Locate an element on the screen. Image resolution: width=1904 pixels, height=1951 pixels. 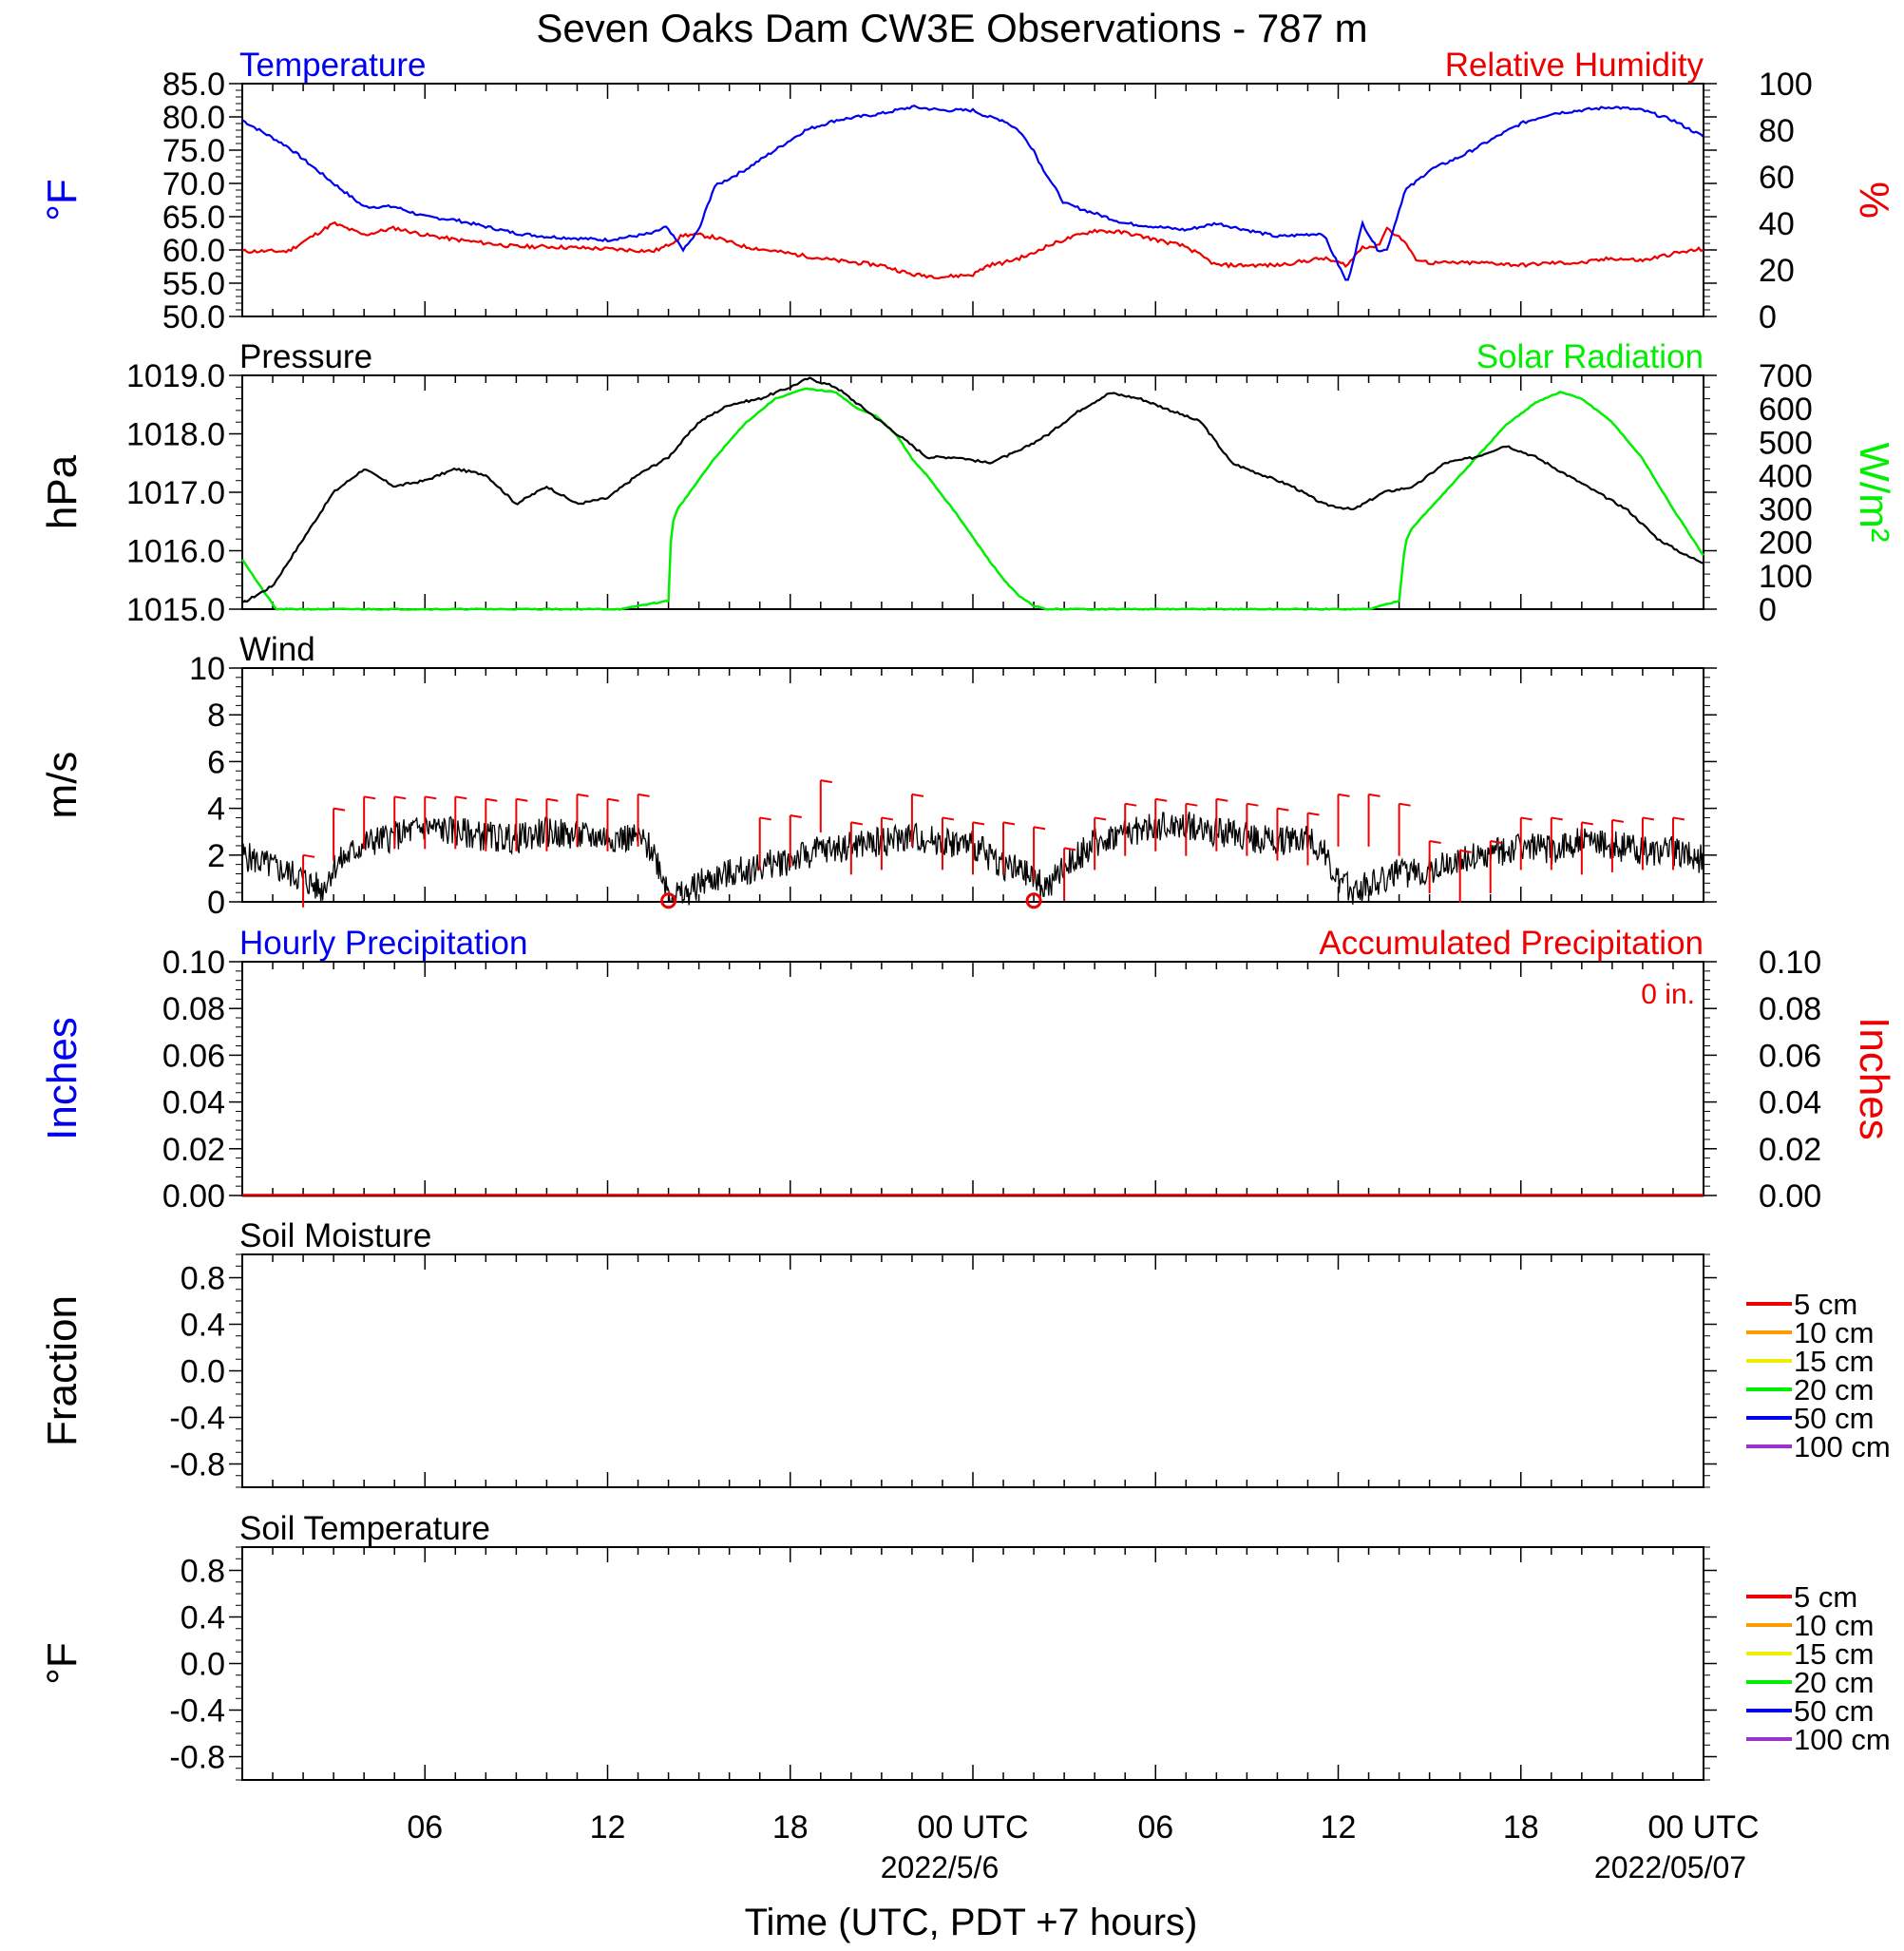
y-right-tick-label: 300 is located at coordinates (1786, 510).